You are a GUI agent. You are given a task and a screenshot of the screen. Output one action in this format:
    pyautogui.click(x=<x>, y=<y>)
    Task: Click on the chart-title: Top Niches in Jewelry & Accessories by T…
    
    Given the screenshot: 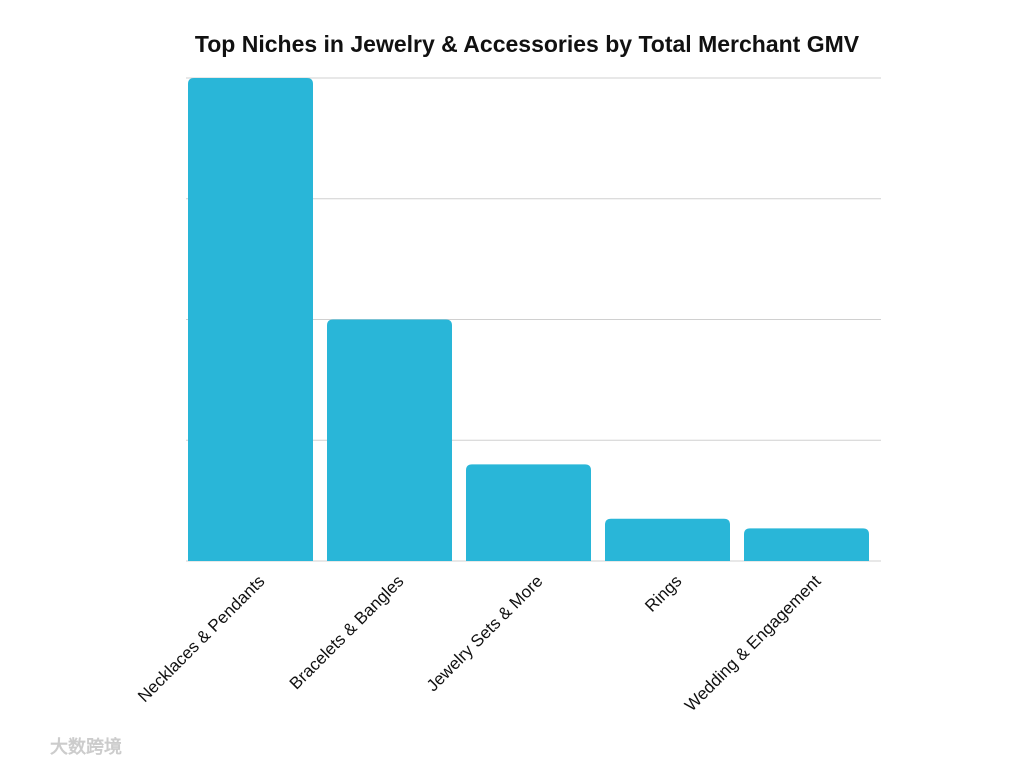 What is the action you would take?
    pyautogui.click(x=527, y=44)
    